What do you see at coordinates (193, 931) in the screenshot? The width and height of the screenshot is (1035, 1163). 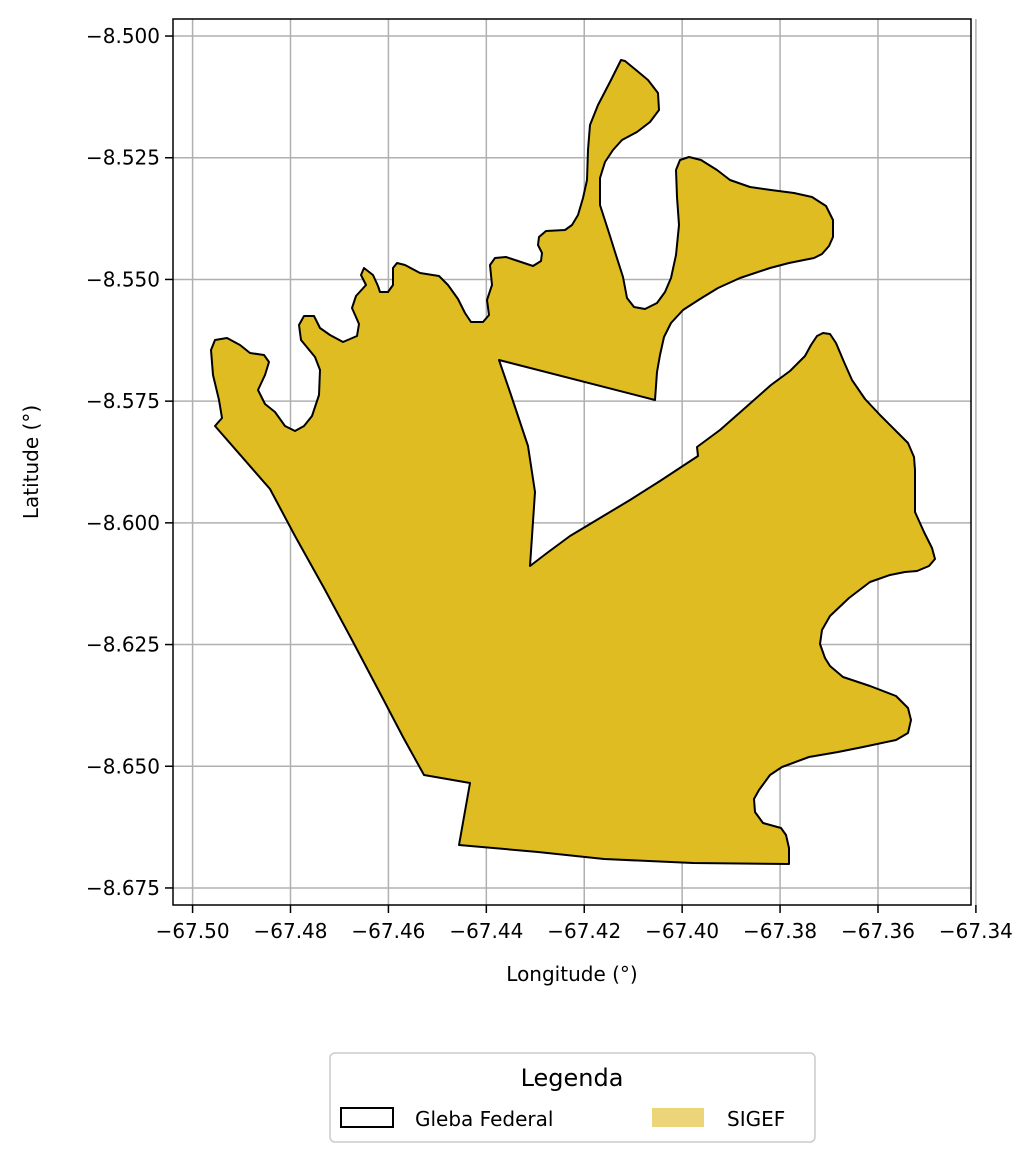 I see `x-tick-label: −67.50` at bounding box center [193, 931].